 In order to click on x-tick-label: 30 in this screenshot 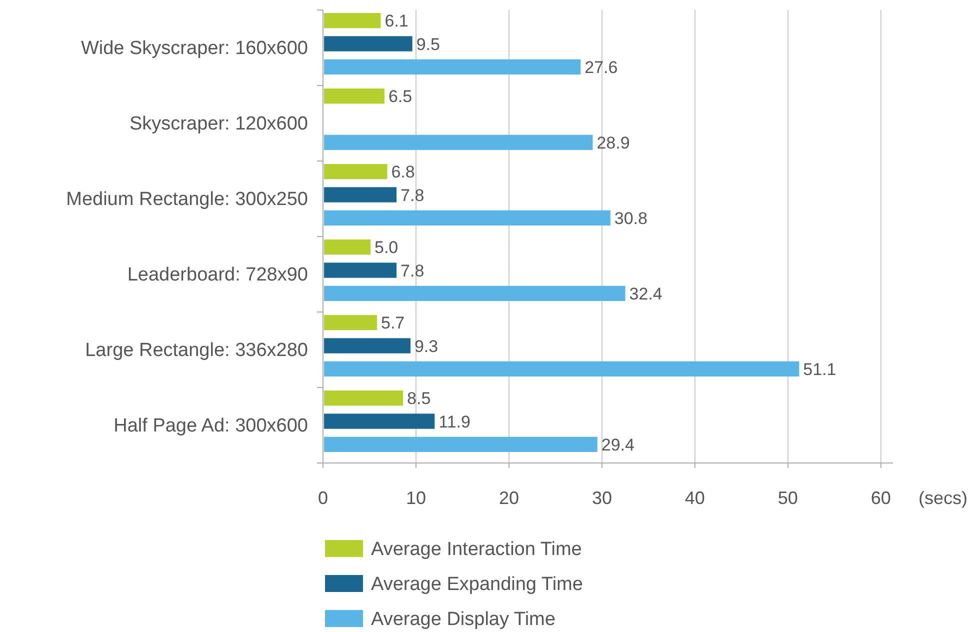, I will do `click(602, 498)`.